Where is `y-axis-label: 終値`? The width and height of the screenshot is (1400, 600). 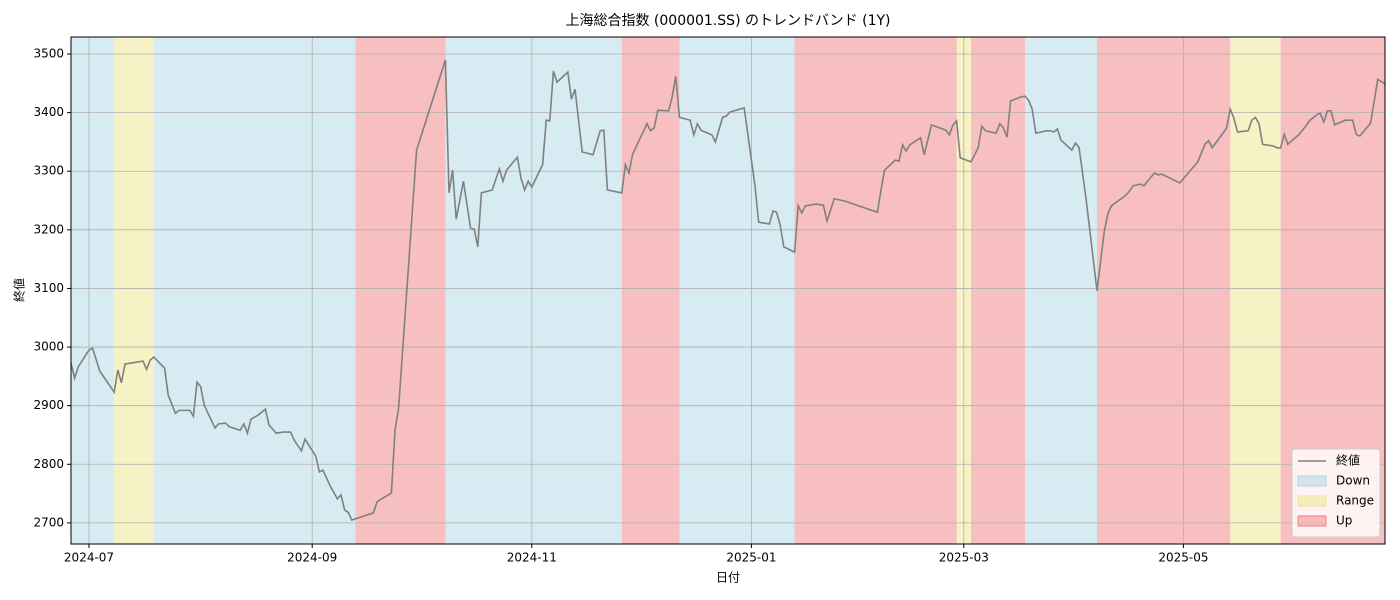
y-axis-label: 終値 is located at coordinates (19, 290).